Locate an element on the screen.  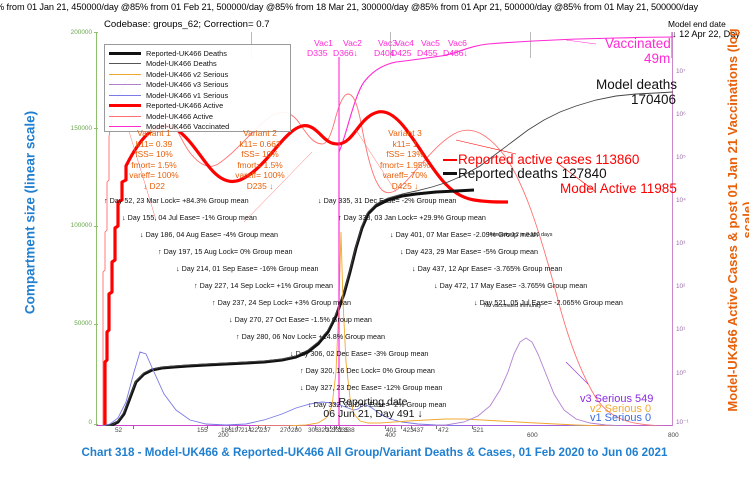
legend-label: Model-UK466 Vaccinated is located at coordinates (188, 127).